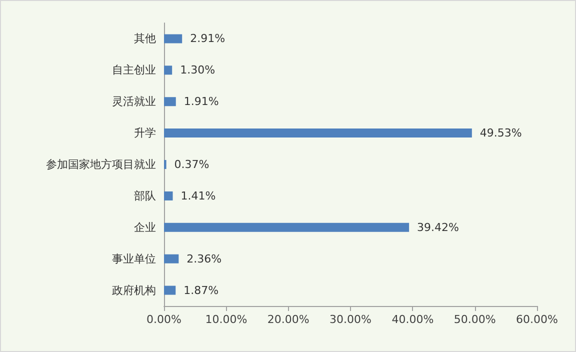 Image resolution: width=576 pixels, height=352 pixels. Describe the element at coordinates (145, 227) in the screenshot. I see `y-tick-label: 企业` at that location.